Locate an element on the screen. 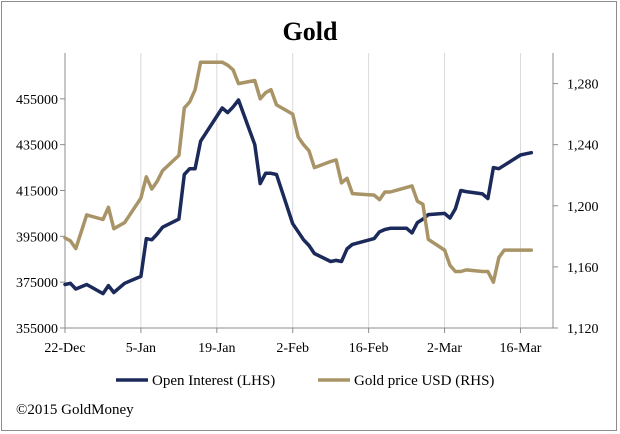 This screenshot has height=434, width=620. x-tick-label-5: 2-Mar is located at coordinates (444, 348).